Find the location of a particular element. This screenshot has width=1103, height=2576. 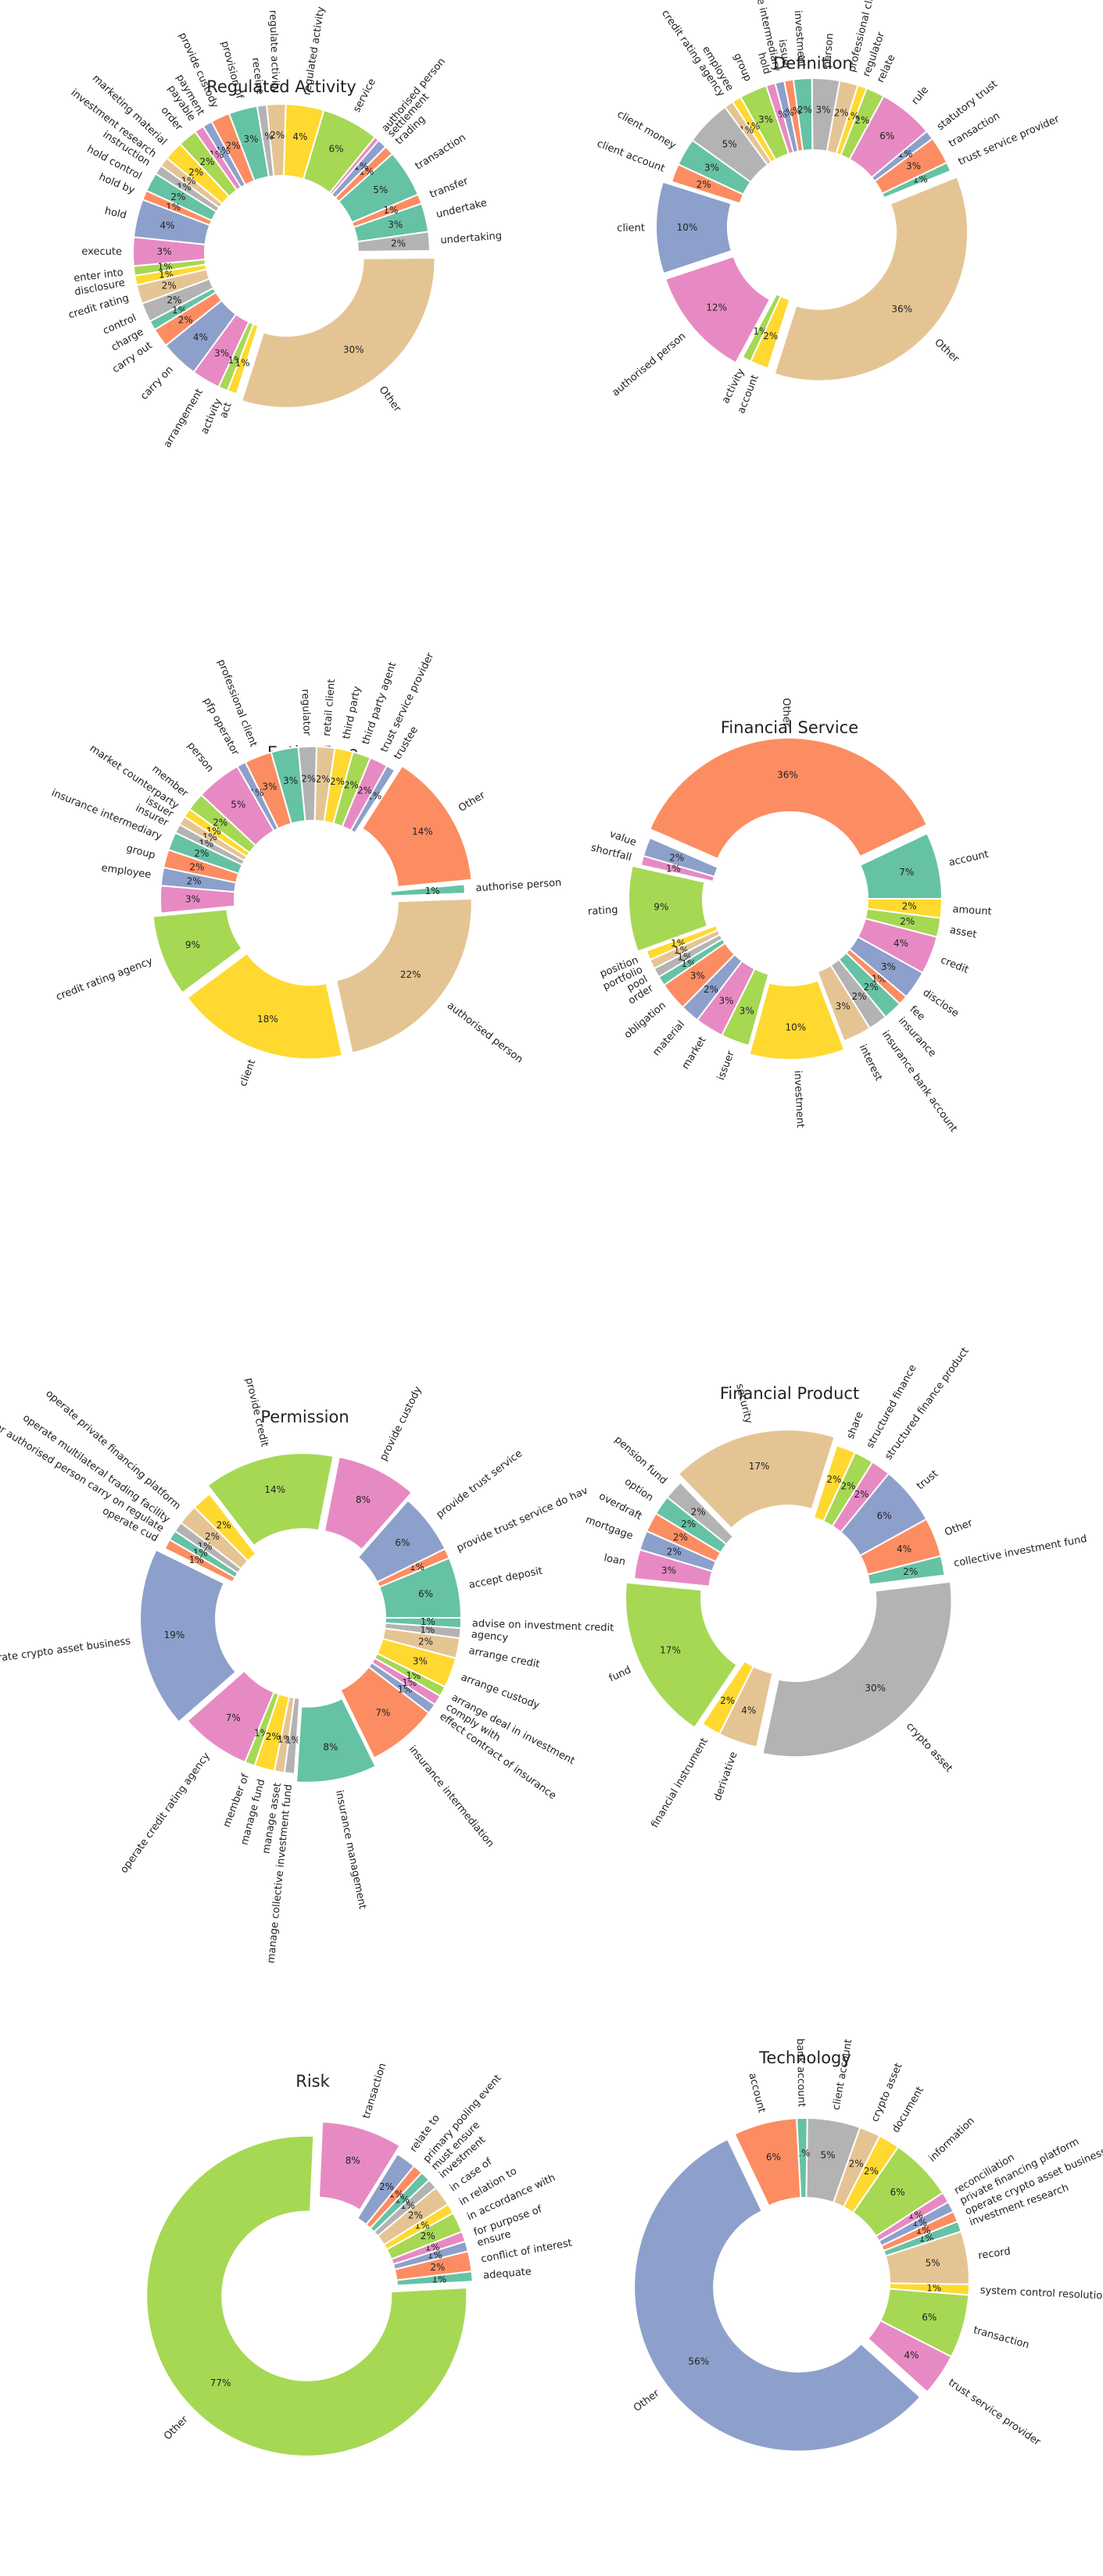

chart-title: Financial Service is located at coordinates (789, 727).